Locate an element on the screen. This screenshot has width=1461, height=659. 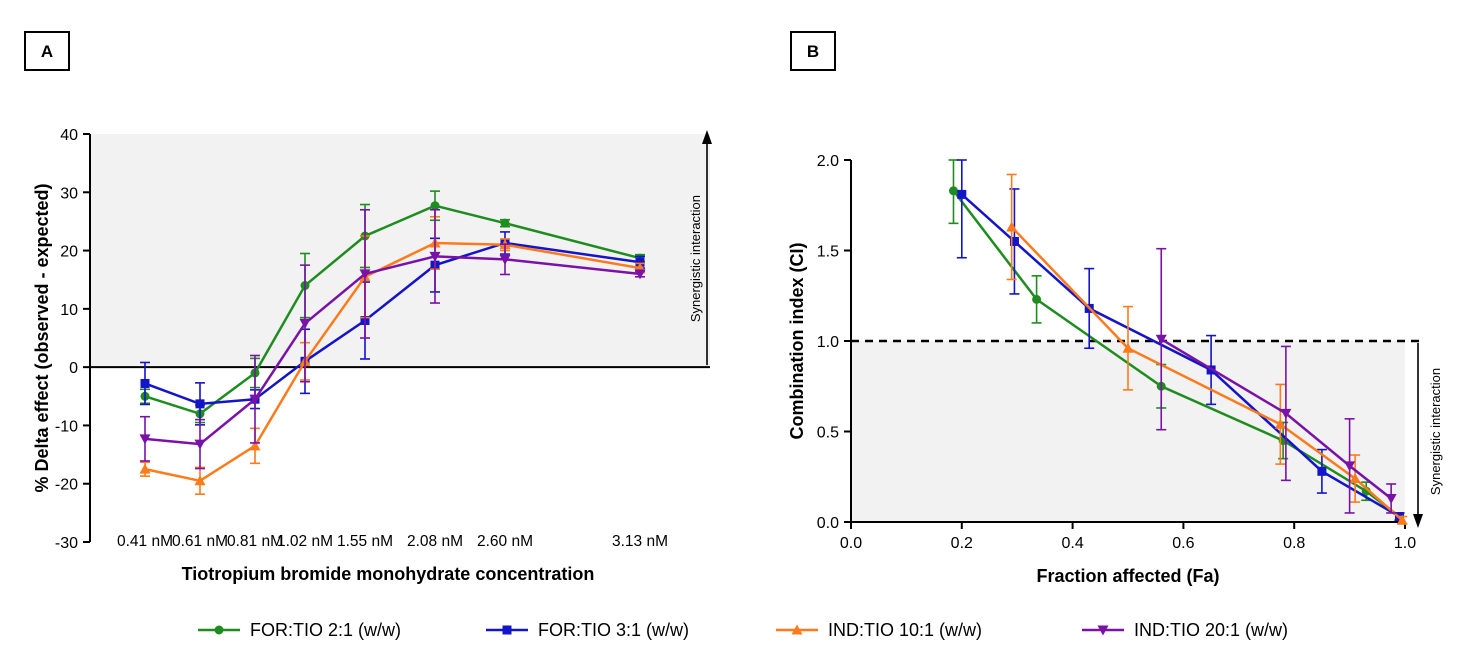
x-category-label-a-3: 1.02 nM is located at coordinates (305, 541).